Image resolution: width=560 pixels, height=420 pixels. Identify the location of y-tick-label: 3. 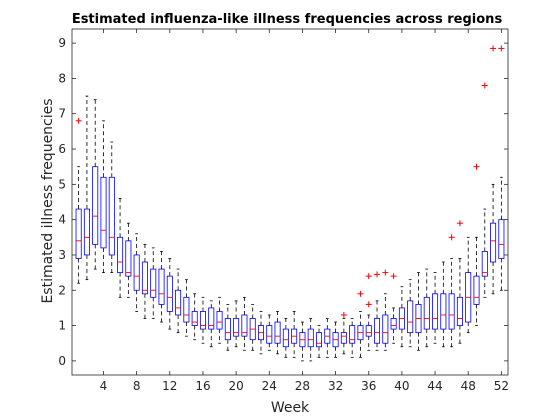
(62, 255).